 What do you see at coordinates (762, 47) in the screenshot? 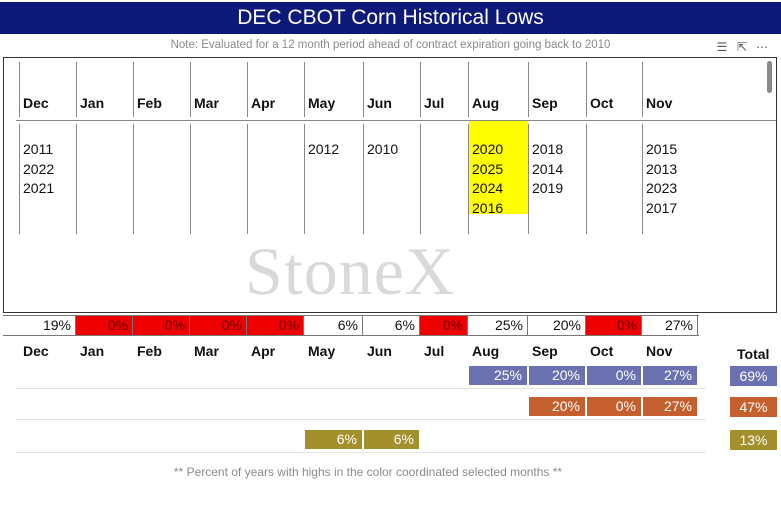
I see `more-icon: ⋯` at bounding box center [762, 47].